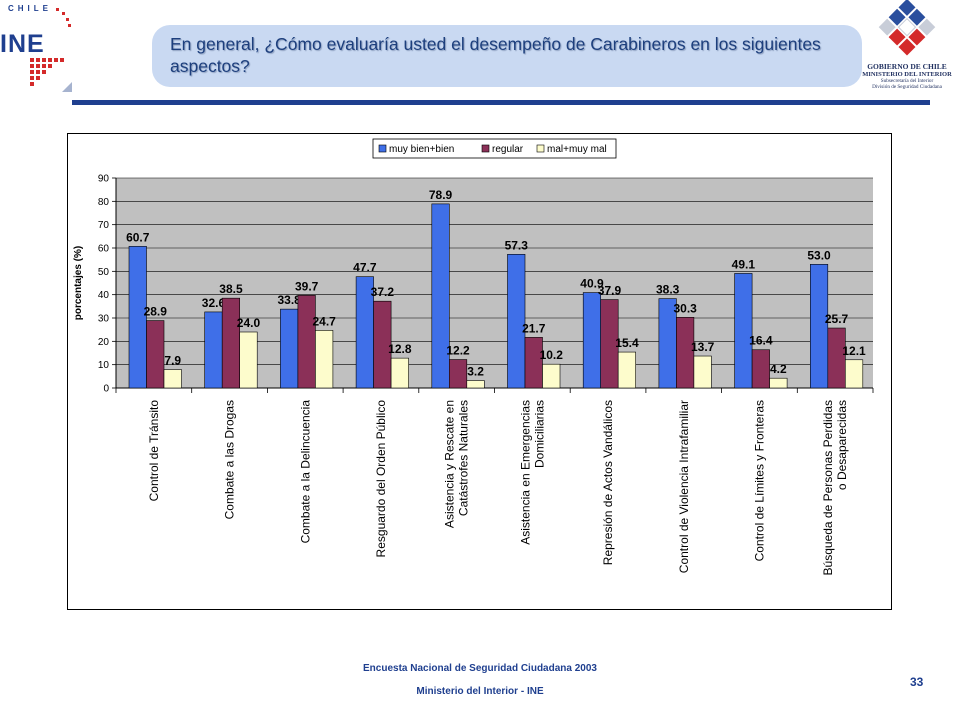 This screenshot has height=720, width=960. I want to click on data-label: 25.7, so click(837, 319).